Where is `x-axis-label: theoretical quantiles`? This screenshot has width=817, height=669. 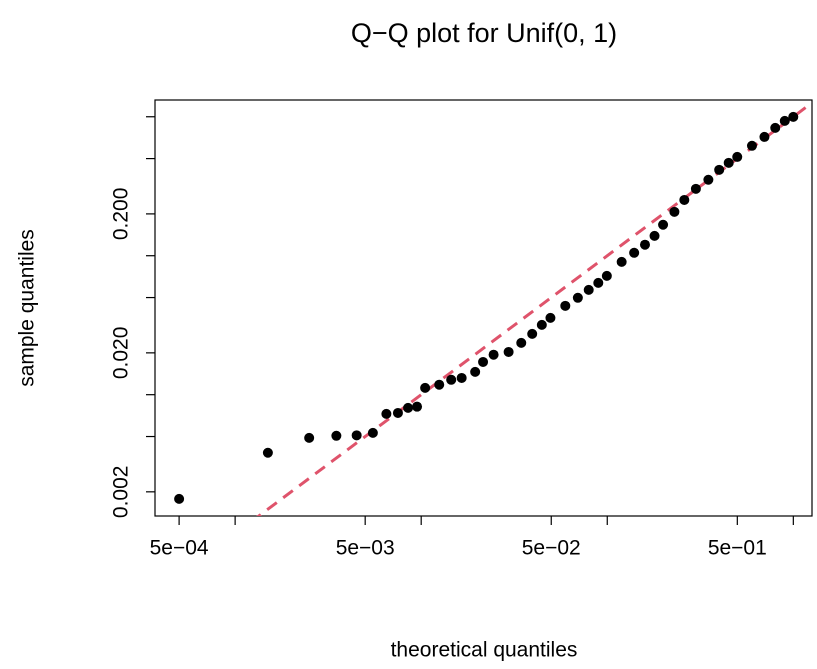 x-axis-label: theoretical quantiles is located at coordinates (484, 650).